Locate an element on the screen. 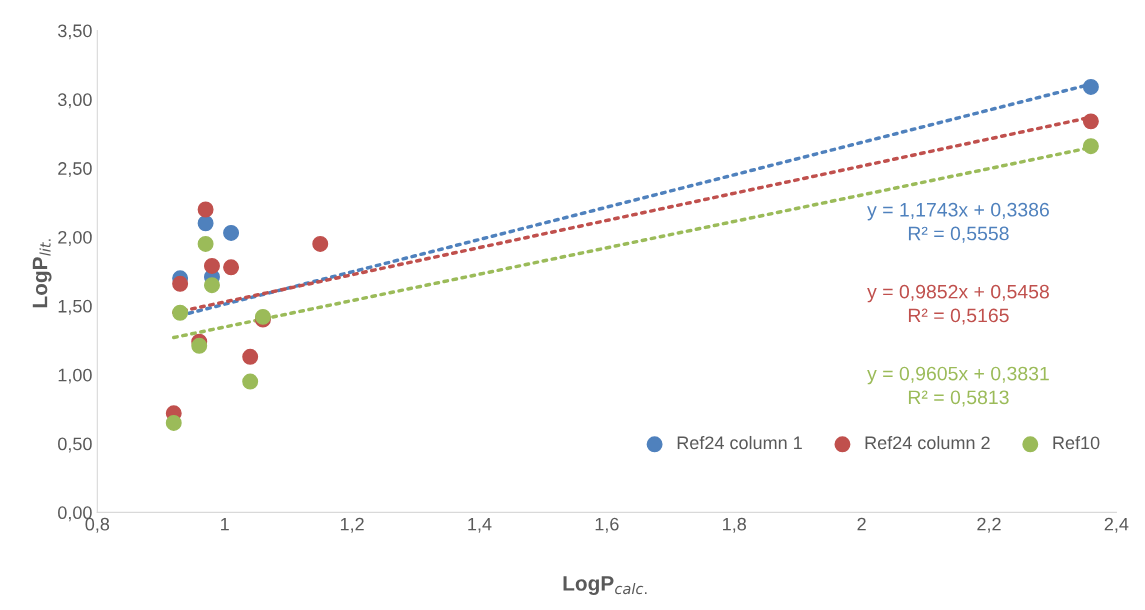  y-tick-label: 0,50 is located at coordinates (75, 445).